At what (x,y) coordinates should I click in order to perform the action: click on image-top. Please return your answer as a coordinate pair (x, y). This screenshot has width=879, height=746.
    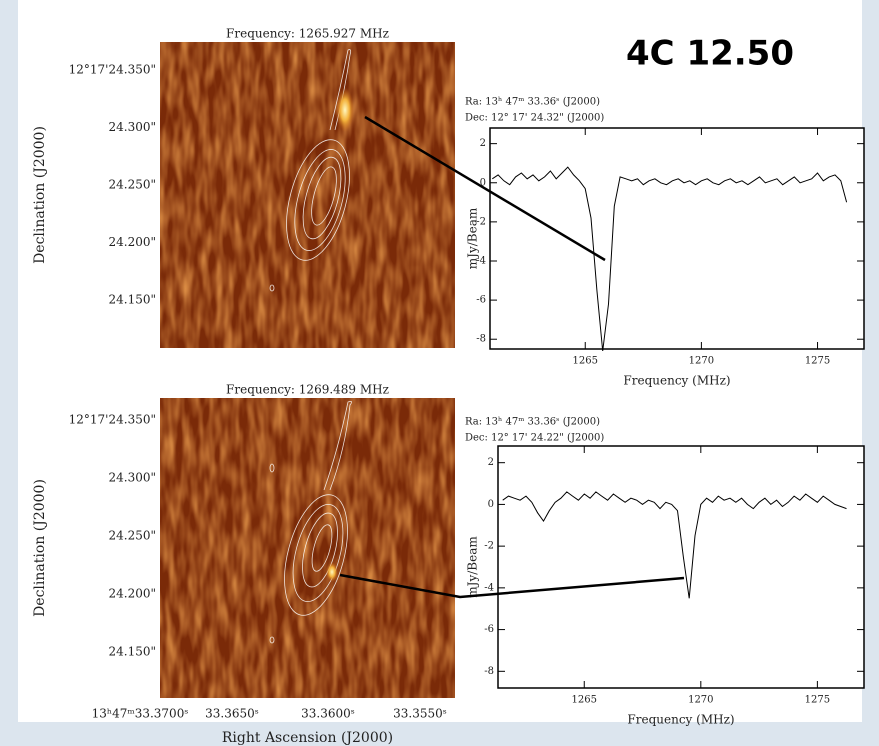
    Looking at the image, I should click on (307, 195).